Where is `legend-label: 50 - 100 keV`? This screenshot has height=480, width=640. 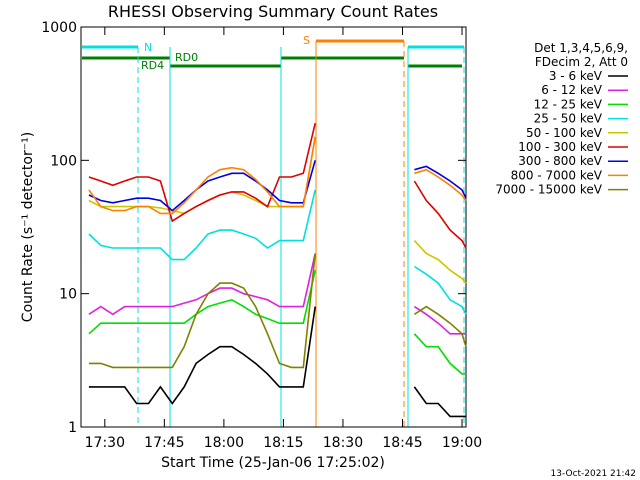 legend-label: 50 - 100 keV is located at coordinates (564, 133).